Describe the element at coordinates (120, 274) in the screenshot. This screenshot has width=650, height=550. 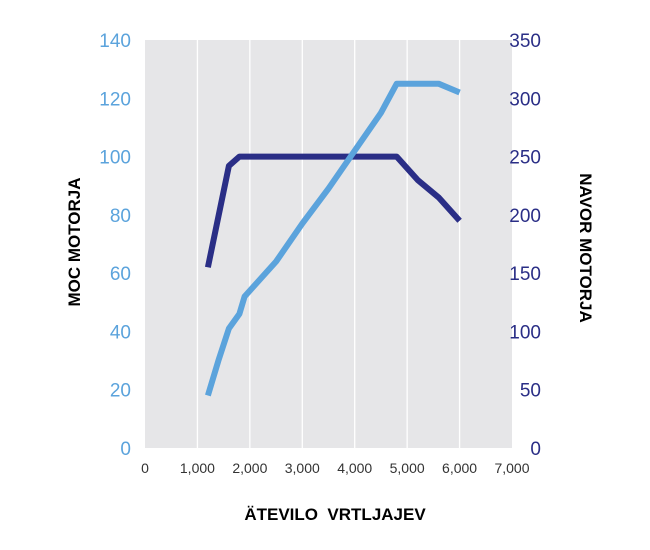
I see `y-left-tick-label: 60` at that location.